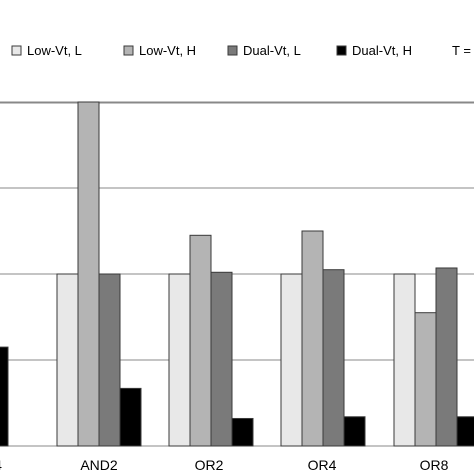 This screenshot has height=474, width=474. I want to click on x-tick-labels: 4 AND2 OR2 OR4 OR8, so click(224, 465).